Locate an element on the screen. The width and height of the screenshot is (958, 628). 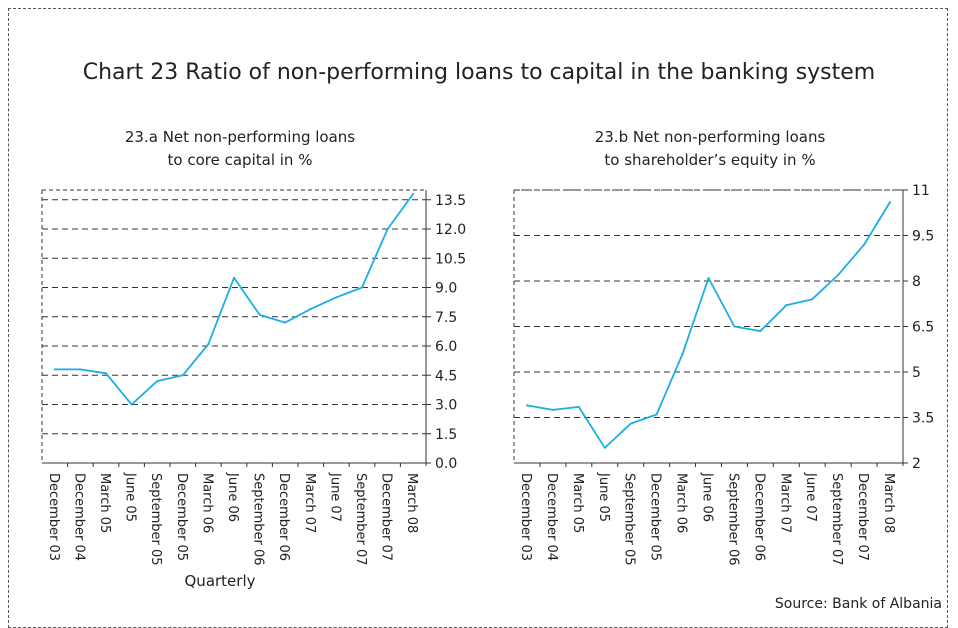
chart-b-y-tick-label: 6.5 is located at coordinates (923, 328).